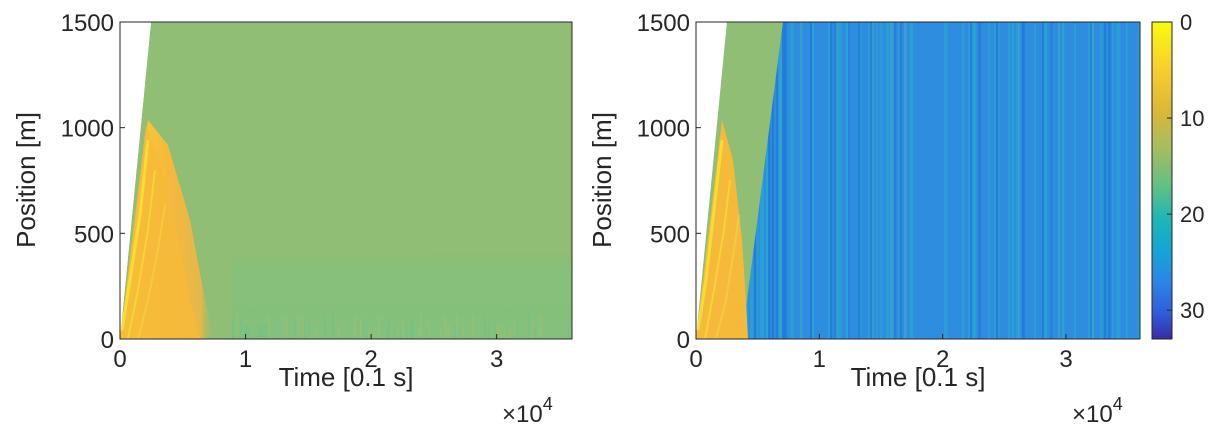 Image resolution: width=1217 pixels, height=430 pixels. What do you see at coordinates (401, 325) in the screenshot?
I see `left-bottom-noise` at bounding box center [401, 325].